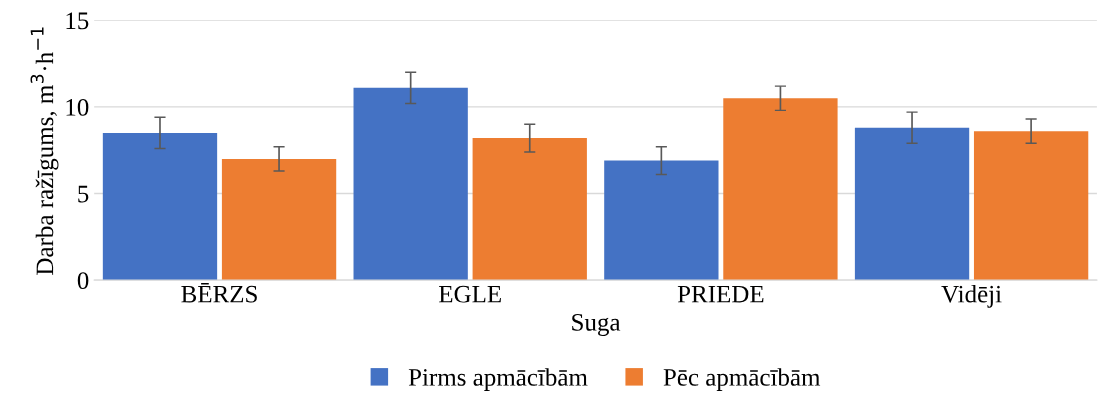 This screenshot has width=1108, height=406. I want to click on legend-label: Pēc apmācībām, so click(742, 379).